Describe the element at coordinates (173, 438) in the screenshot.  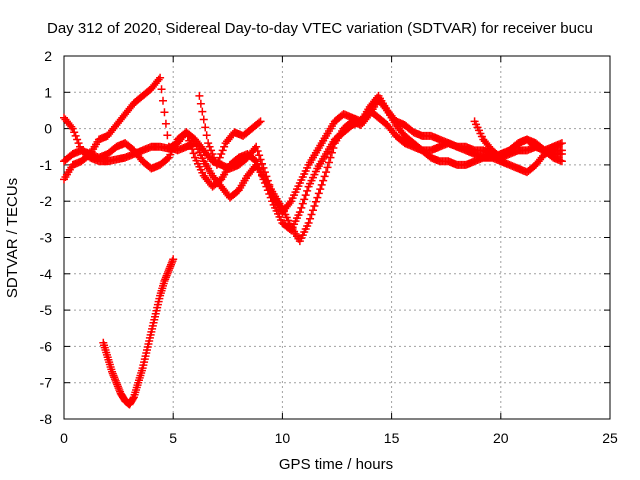
I see `x-tick-label: 5` at that location.